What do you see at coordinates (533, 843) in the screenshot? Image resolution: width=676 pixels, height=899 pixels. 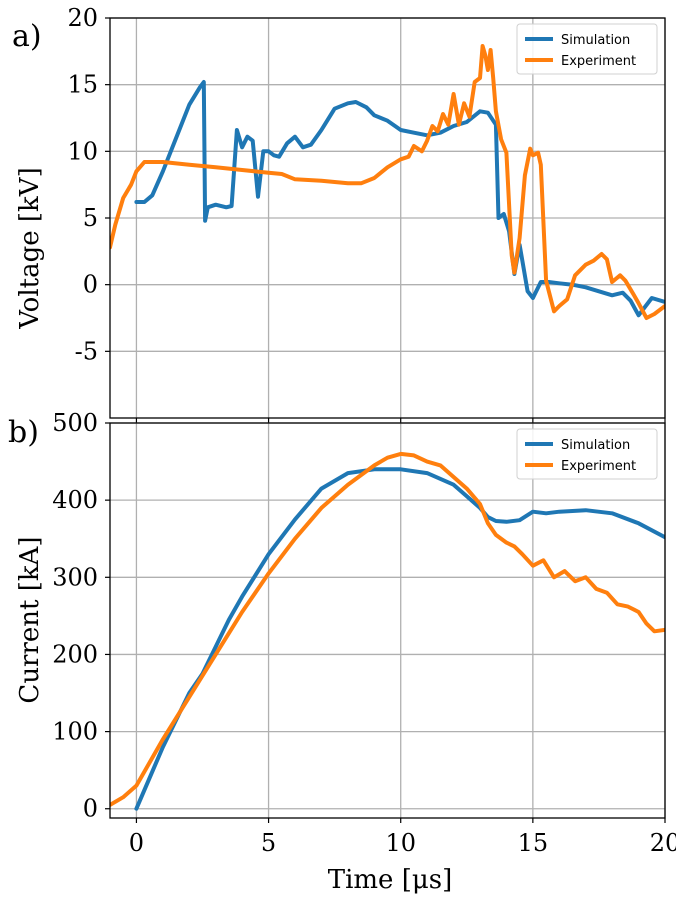 I see `x-tick-label: 15` at bounding box center [533, 843].